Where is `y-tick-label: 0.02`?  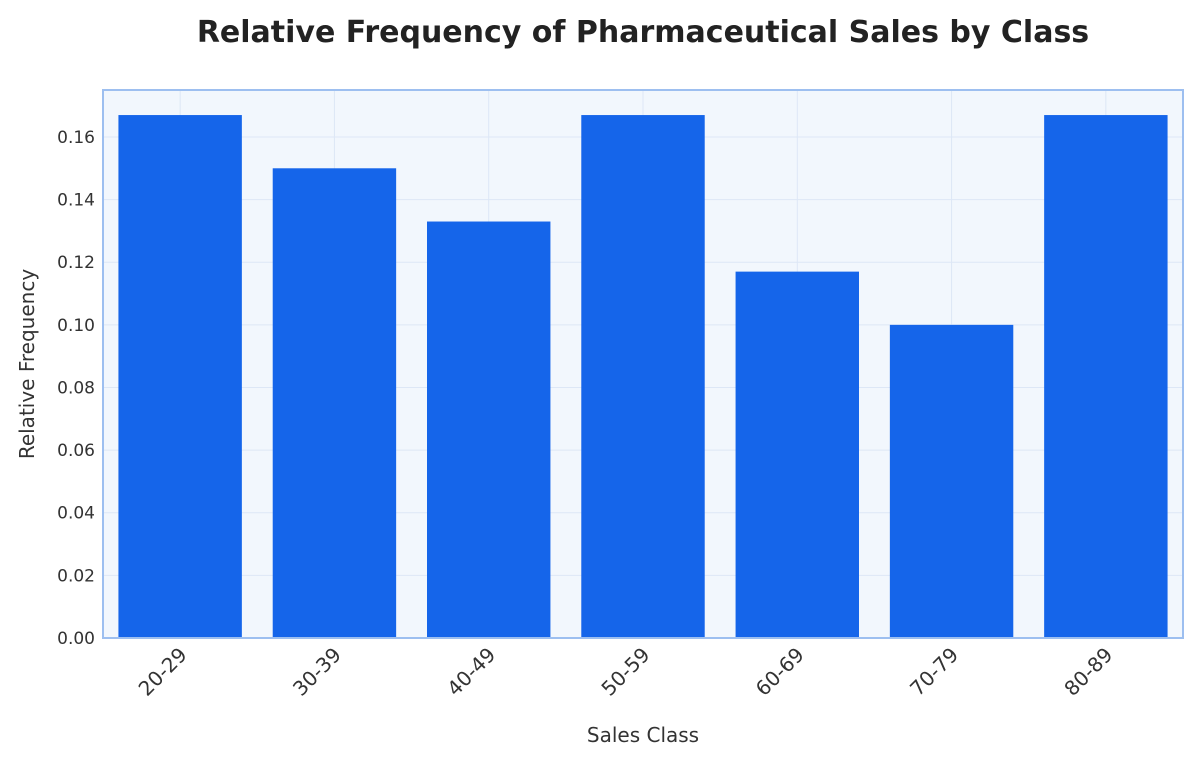 y-tick-label: 0.02 is located at coordinates (76, 576).